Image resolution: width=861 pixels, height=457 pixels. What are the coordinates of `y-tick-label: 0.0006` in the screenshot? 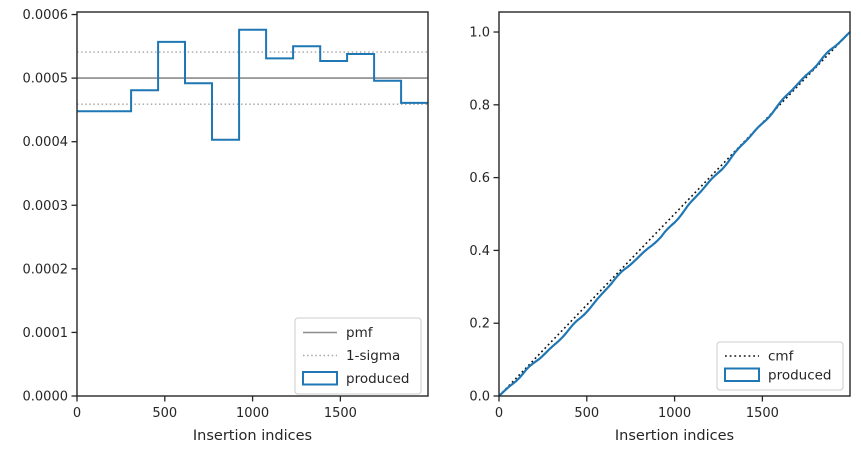 It's located at (46, 15).